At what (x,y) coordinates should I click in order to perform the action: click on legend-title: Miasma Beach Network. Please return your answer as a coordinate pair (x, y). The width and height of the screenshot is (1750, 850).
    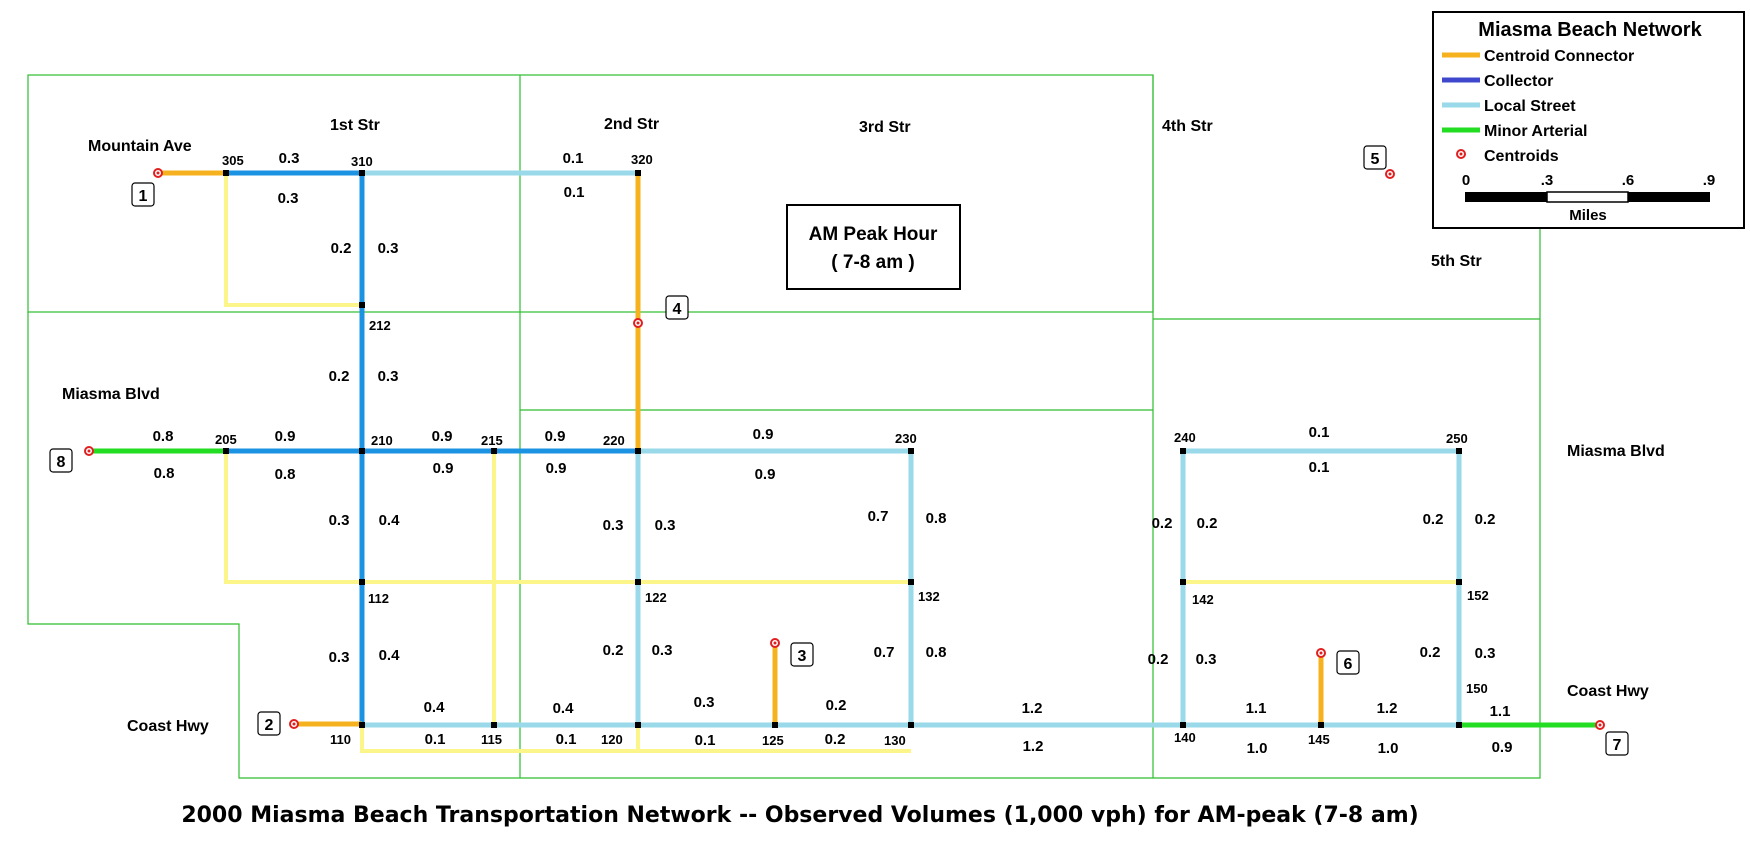
    Looking at the image, I should click on (1590, 30).